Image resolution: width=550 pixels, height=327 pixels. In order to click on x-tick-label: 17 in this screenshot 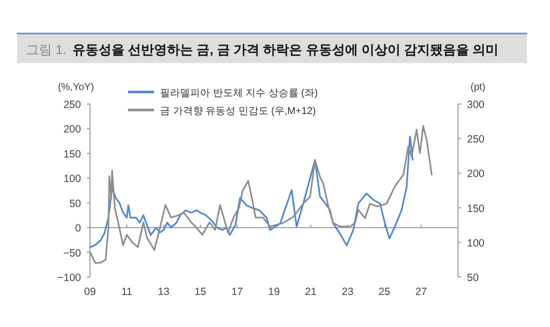, I will do `click(237, 292)`.